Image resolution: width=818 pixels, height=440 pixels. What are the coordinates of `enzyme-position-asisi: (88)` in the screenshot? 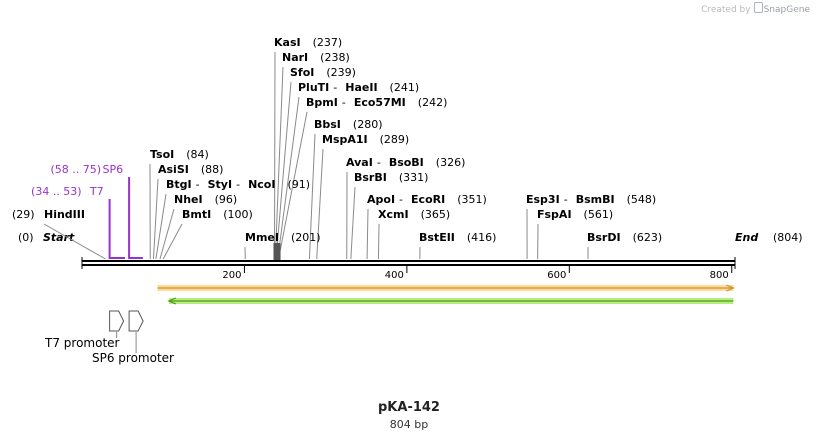 It's located at (212, 169).